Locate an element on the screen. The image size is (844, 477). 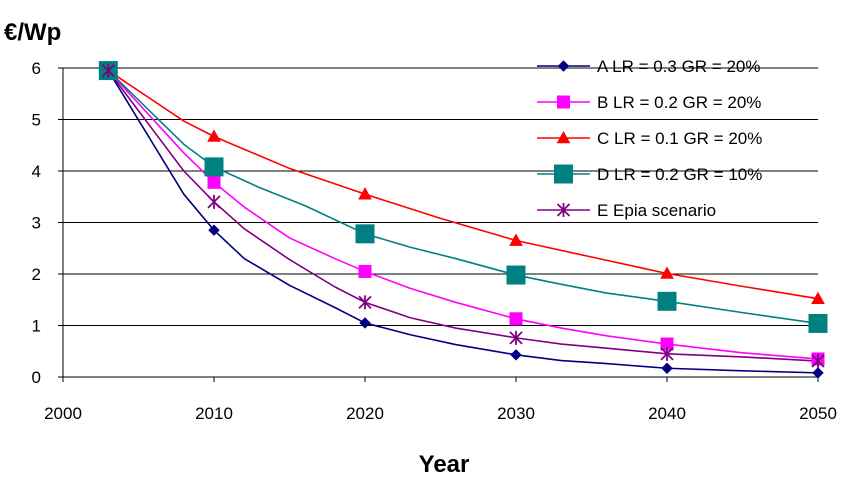
y-tick-label: 5 is located at coordinates (36, 120).